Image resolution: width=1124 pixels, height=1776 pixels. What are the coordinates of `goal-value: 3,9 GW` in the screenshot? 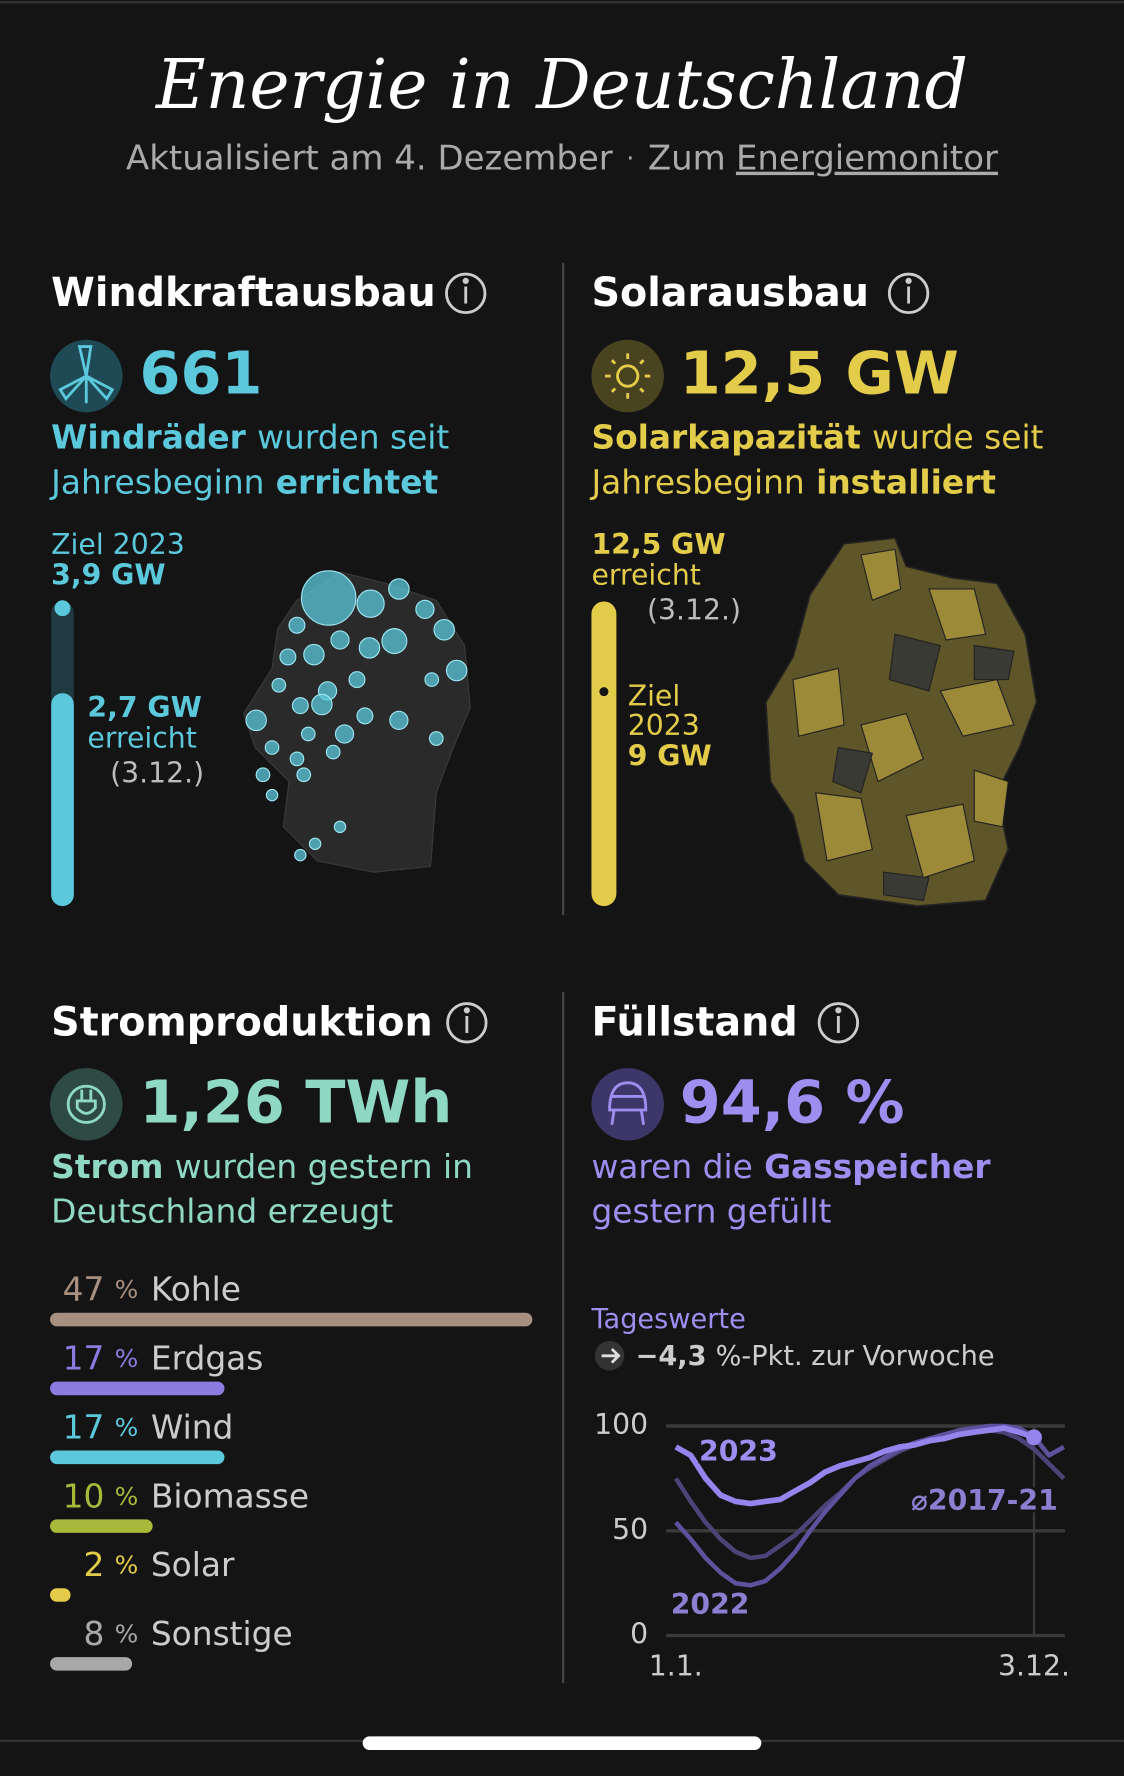 It's located at (108, 575).